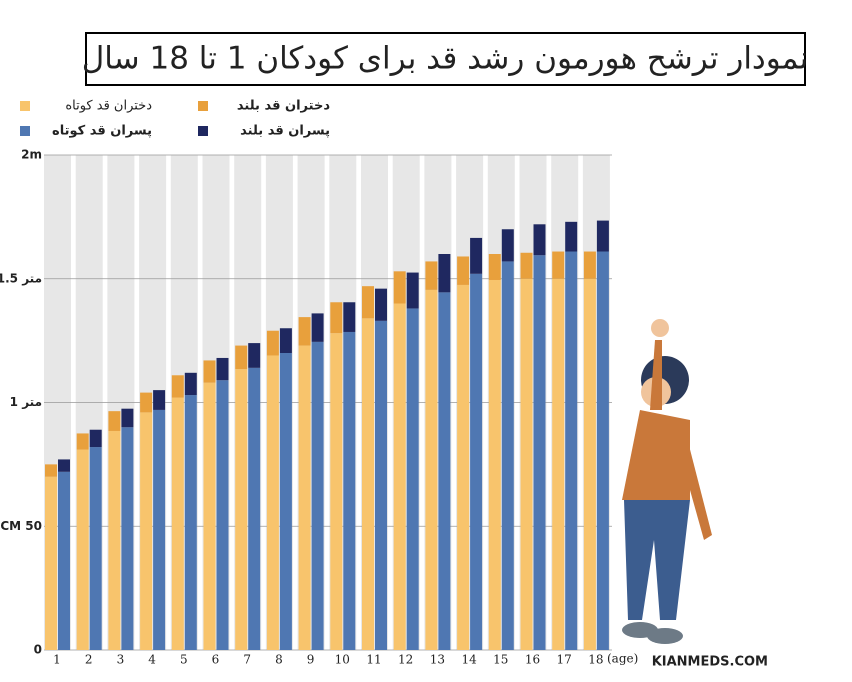 Image resolution: width=852 pixels, height=682 pixels. I want to click on x-tick-label: 7, so click(247, 660).